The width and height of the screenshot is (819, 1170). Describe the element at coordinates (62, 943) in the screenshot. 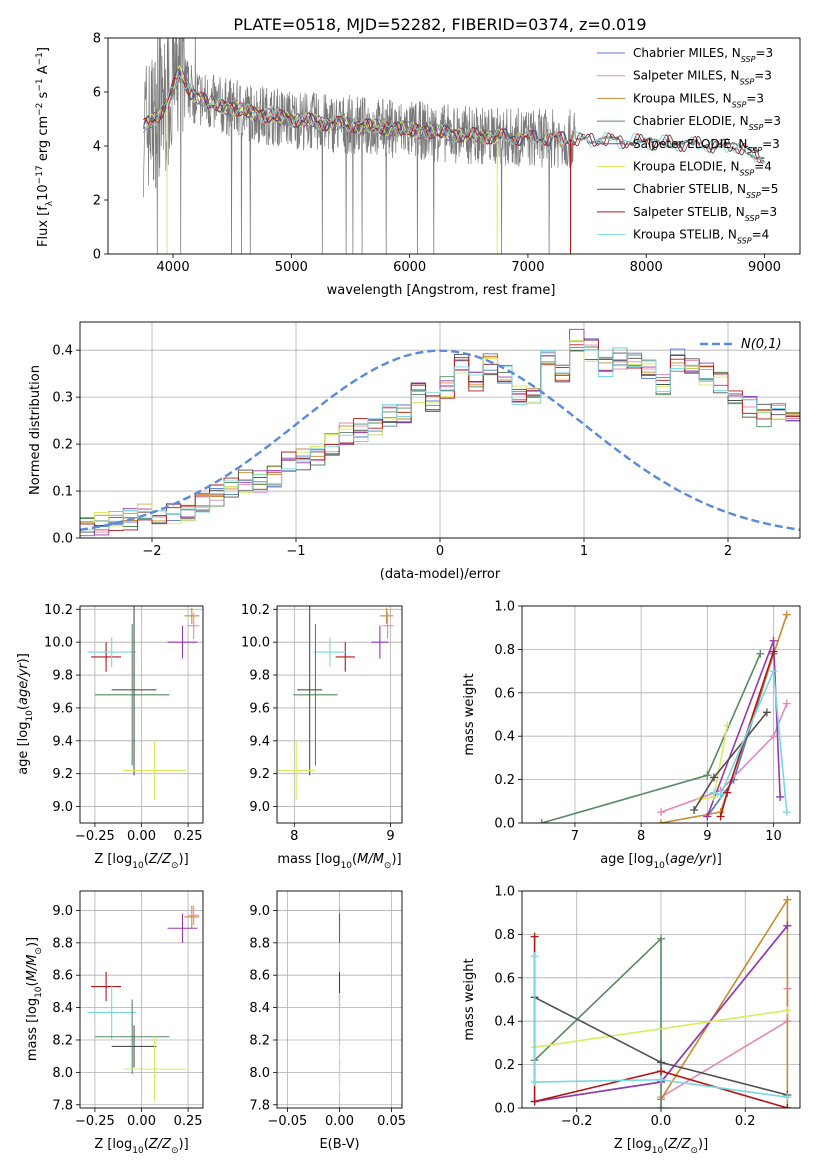

I see `y-tick-label: 8.8` at that location.